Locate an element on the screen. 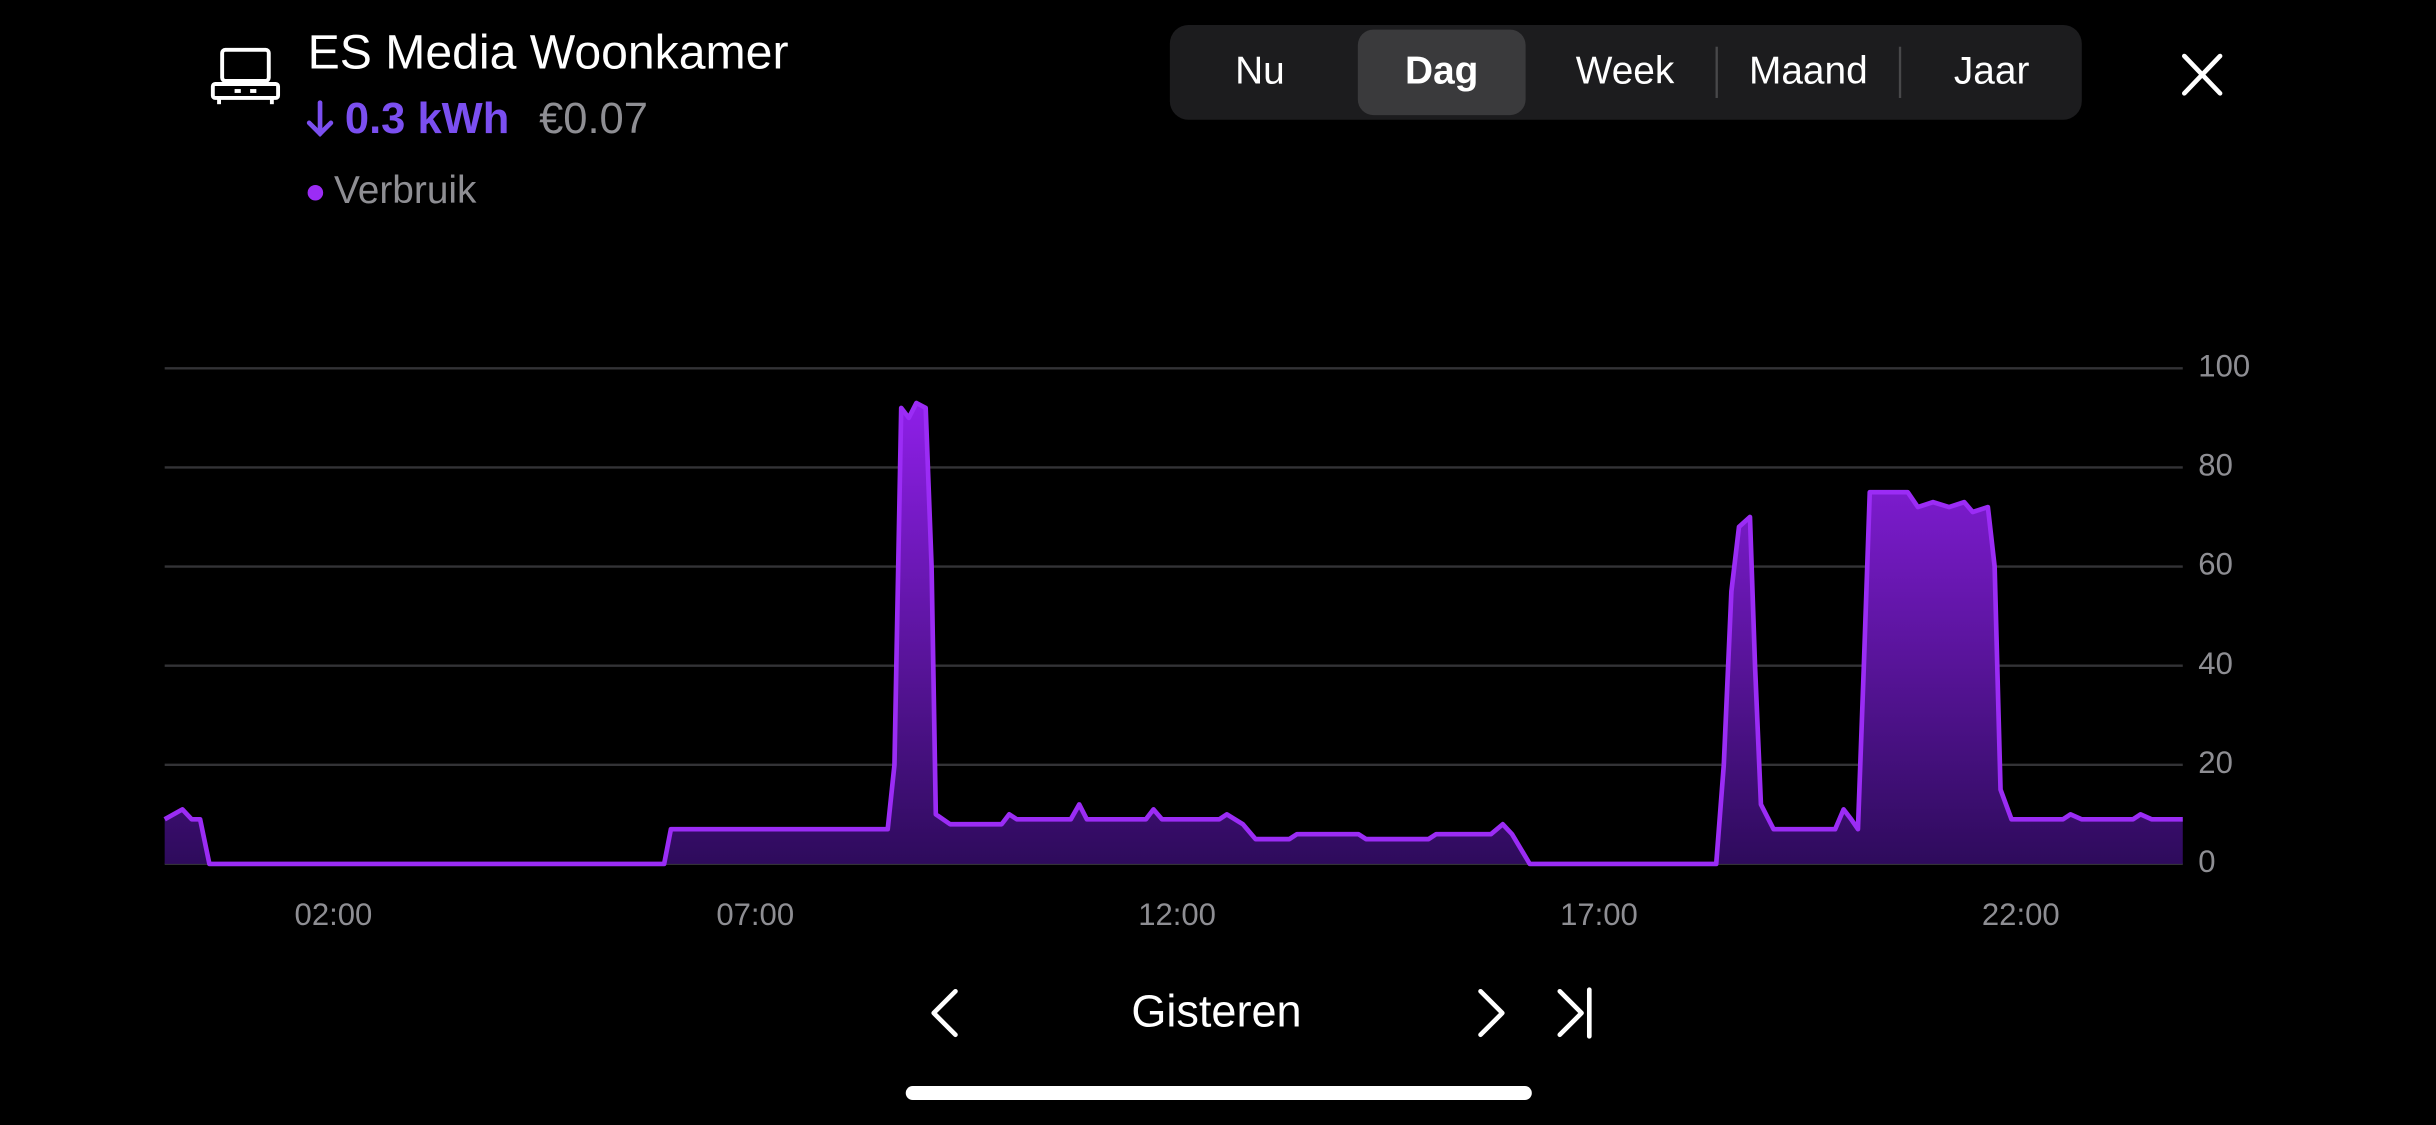 The height and width of the screenshot is (1125, 2436). x-tick-label: 12:00 is located at coordinates (1177, 914).